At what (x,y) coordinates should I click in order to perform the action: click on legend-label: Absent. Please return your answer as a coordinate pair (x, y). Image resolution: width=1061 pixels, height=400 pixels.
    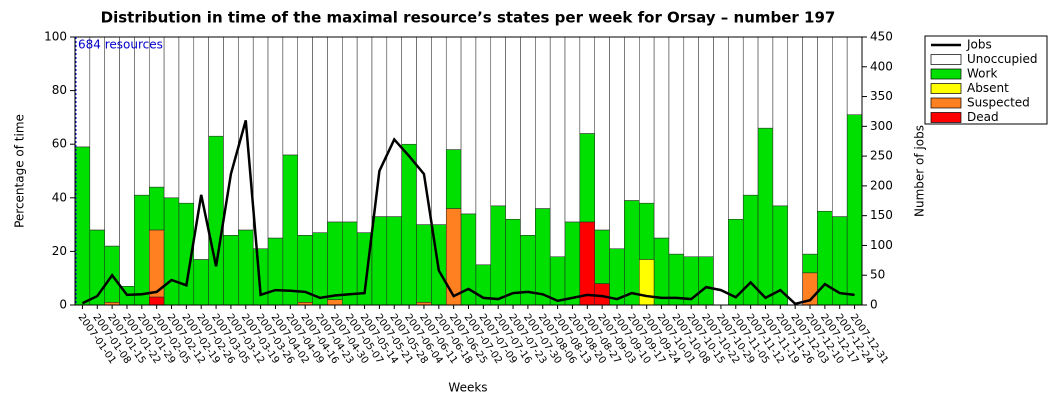
    Looking at the image, I should click on (988, 88).